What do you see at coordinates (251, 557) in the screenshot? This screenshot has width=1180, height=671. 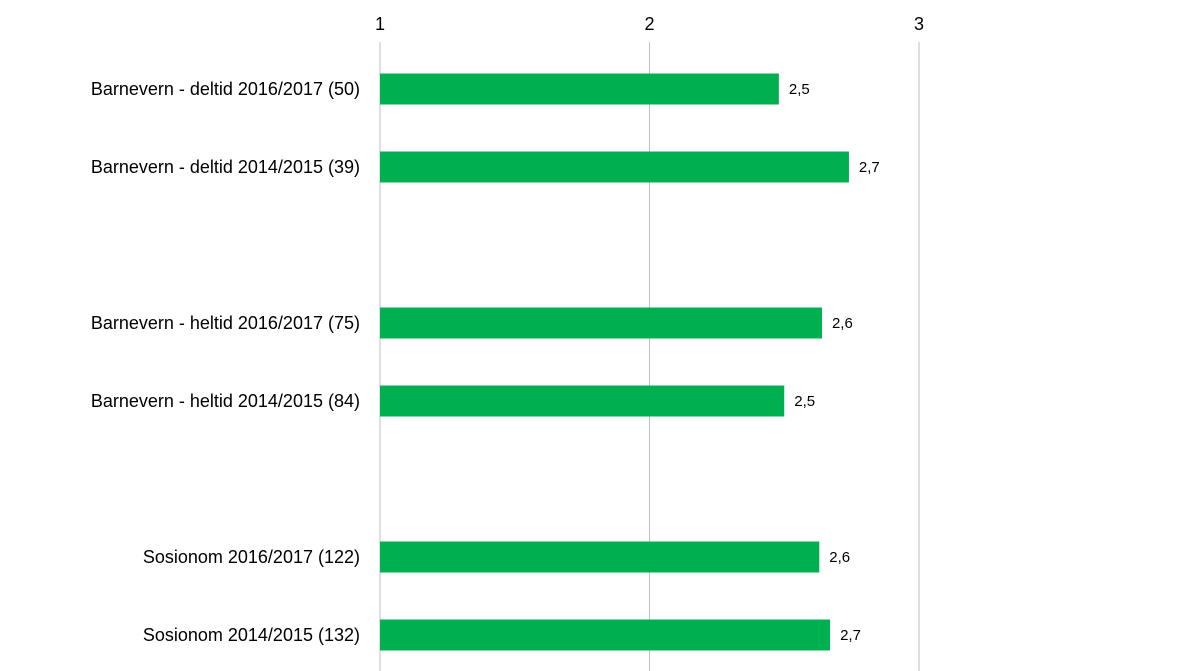 I see `y-tick-label: Sosionom 2016/2017 (122)` at bounding box center [251, 557].